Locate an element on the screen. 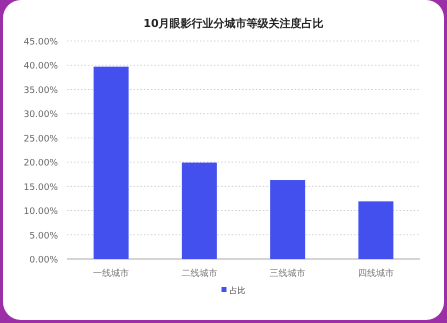 This screenshot has height=323, width=447. x-tick-label: 一线城市 is located at coordinates (111, 273).